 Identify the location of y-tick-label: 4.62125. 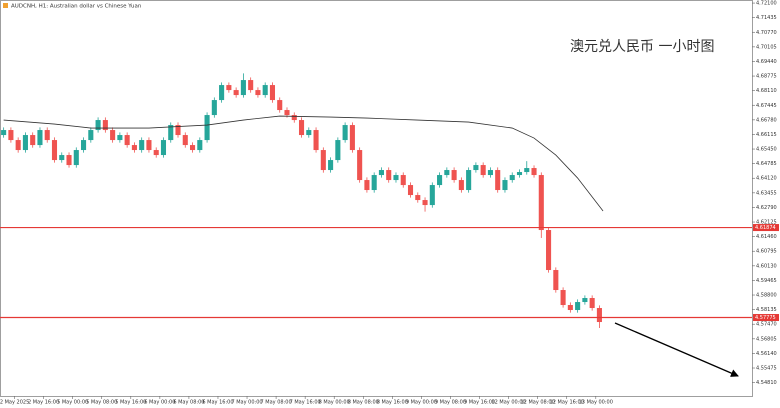
(766, 223).